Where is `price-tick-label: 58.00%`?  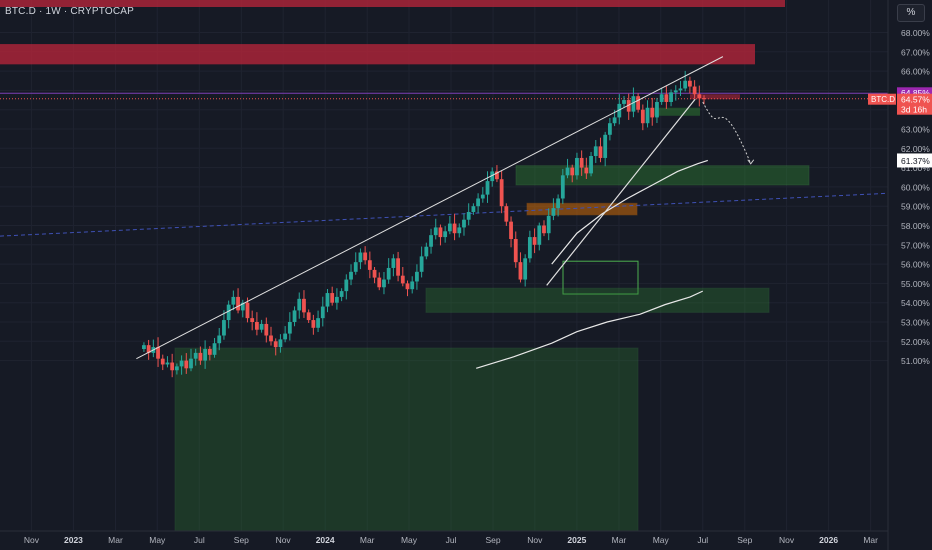 price-tick-label: 58.00% is located at coordinates (915, 226).